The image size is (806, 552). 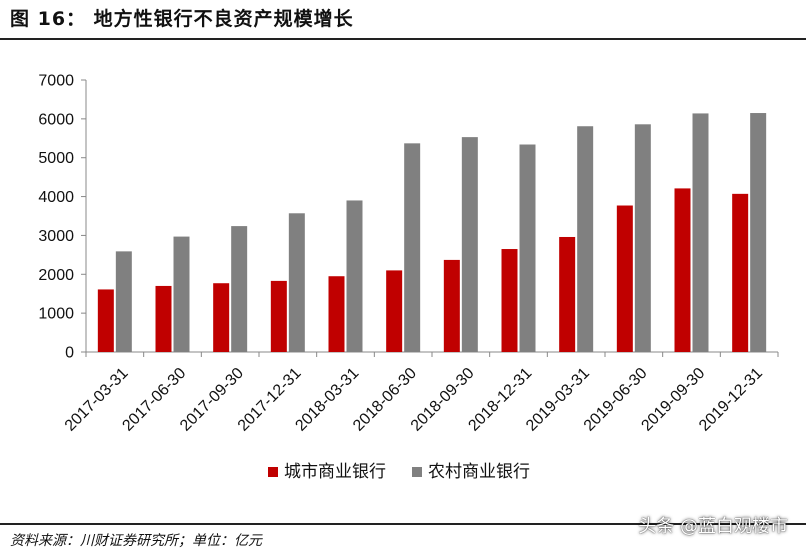 I want to click on y-tick-label: 6000, so click(x=56, y=119).